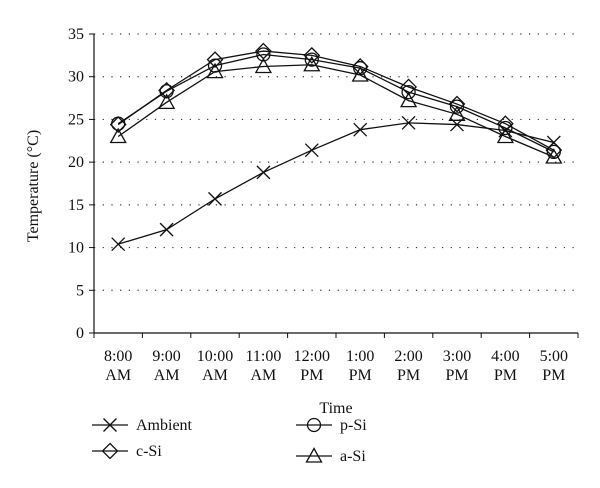  What do you see at coordinates (33, 186) in the screenshot?
I see `y-axis-label: Temperature (°C)` at bounding box center [33, 186].